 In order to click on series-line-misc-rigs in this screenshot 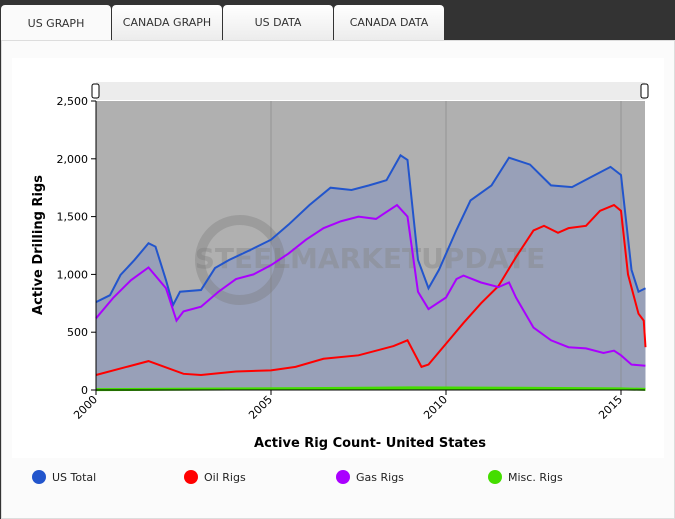, I will do `click(370, 389)`.